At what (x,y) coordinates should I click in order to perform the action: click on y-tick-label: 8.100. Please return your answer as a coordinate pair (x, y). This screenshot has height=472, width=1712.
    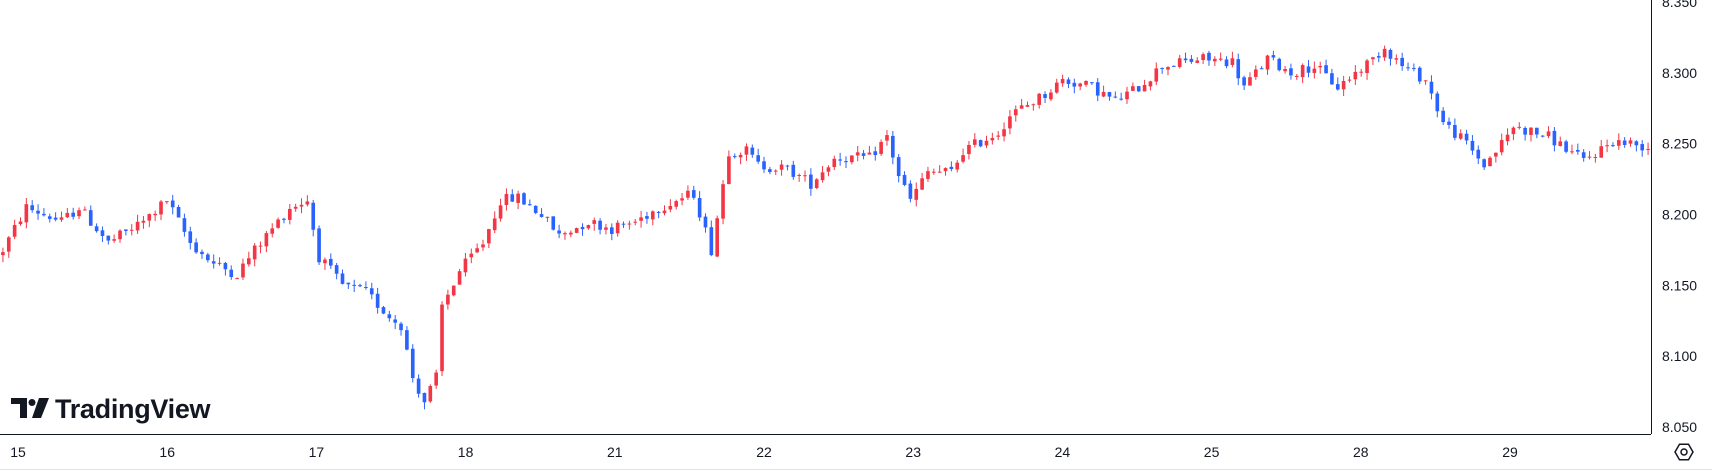
    Looking at the image, I should click on (1679, 356).